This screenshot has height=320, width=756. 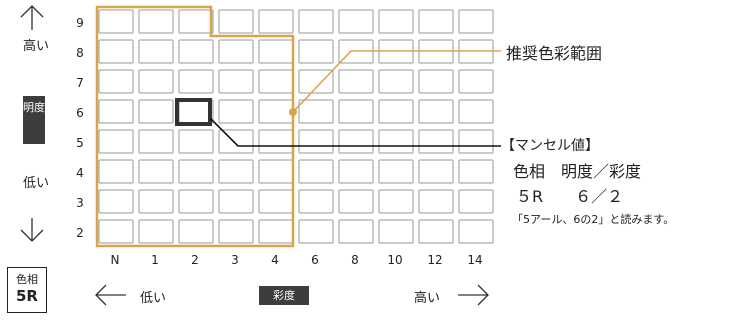 What do you see at coordinates (473, 295) in the screenshot?
I see `arrow-right-icon` at bounding box center [473, 295].